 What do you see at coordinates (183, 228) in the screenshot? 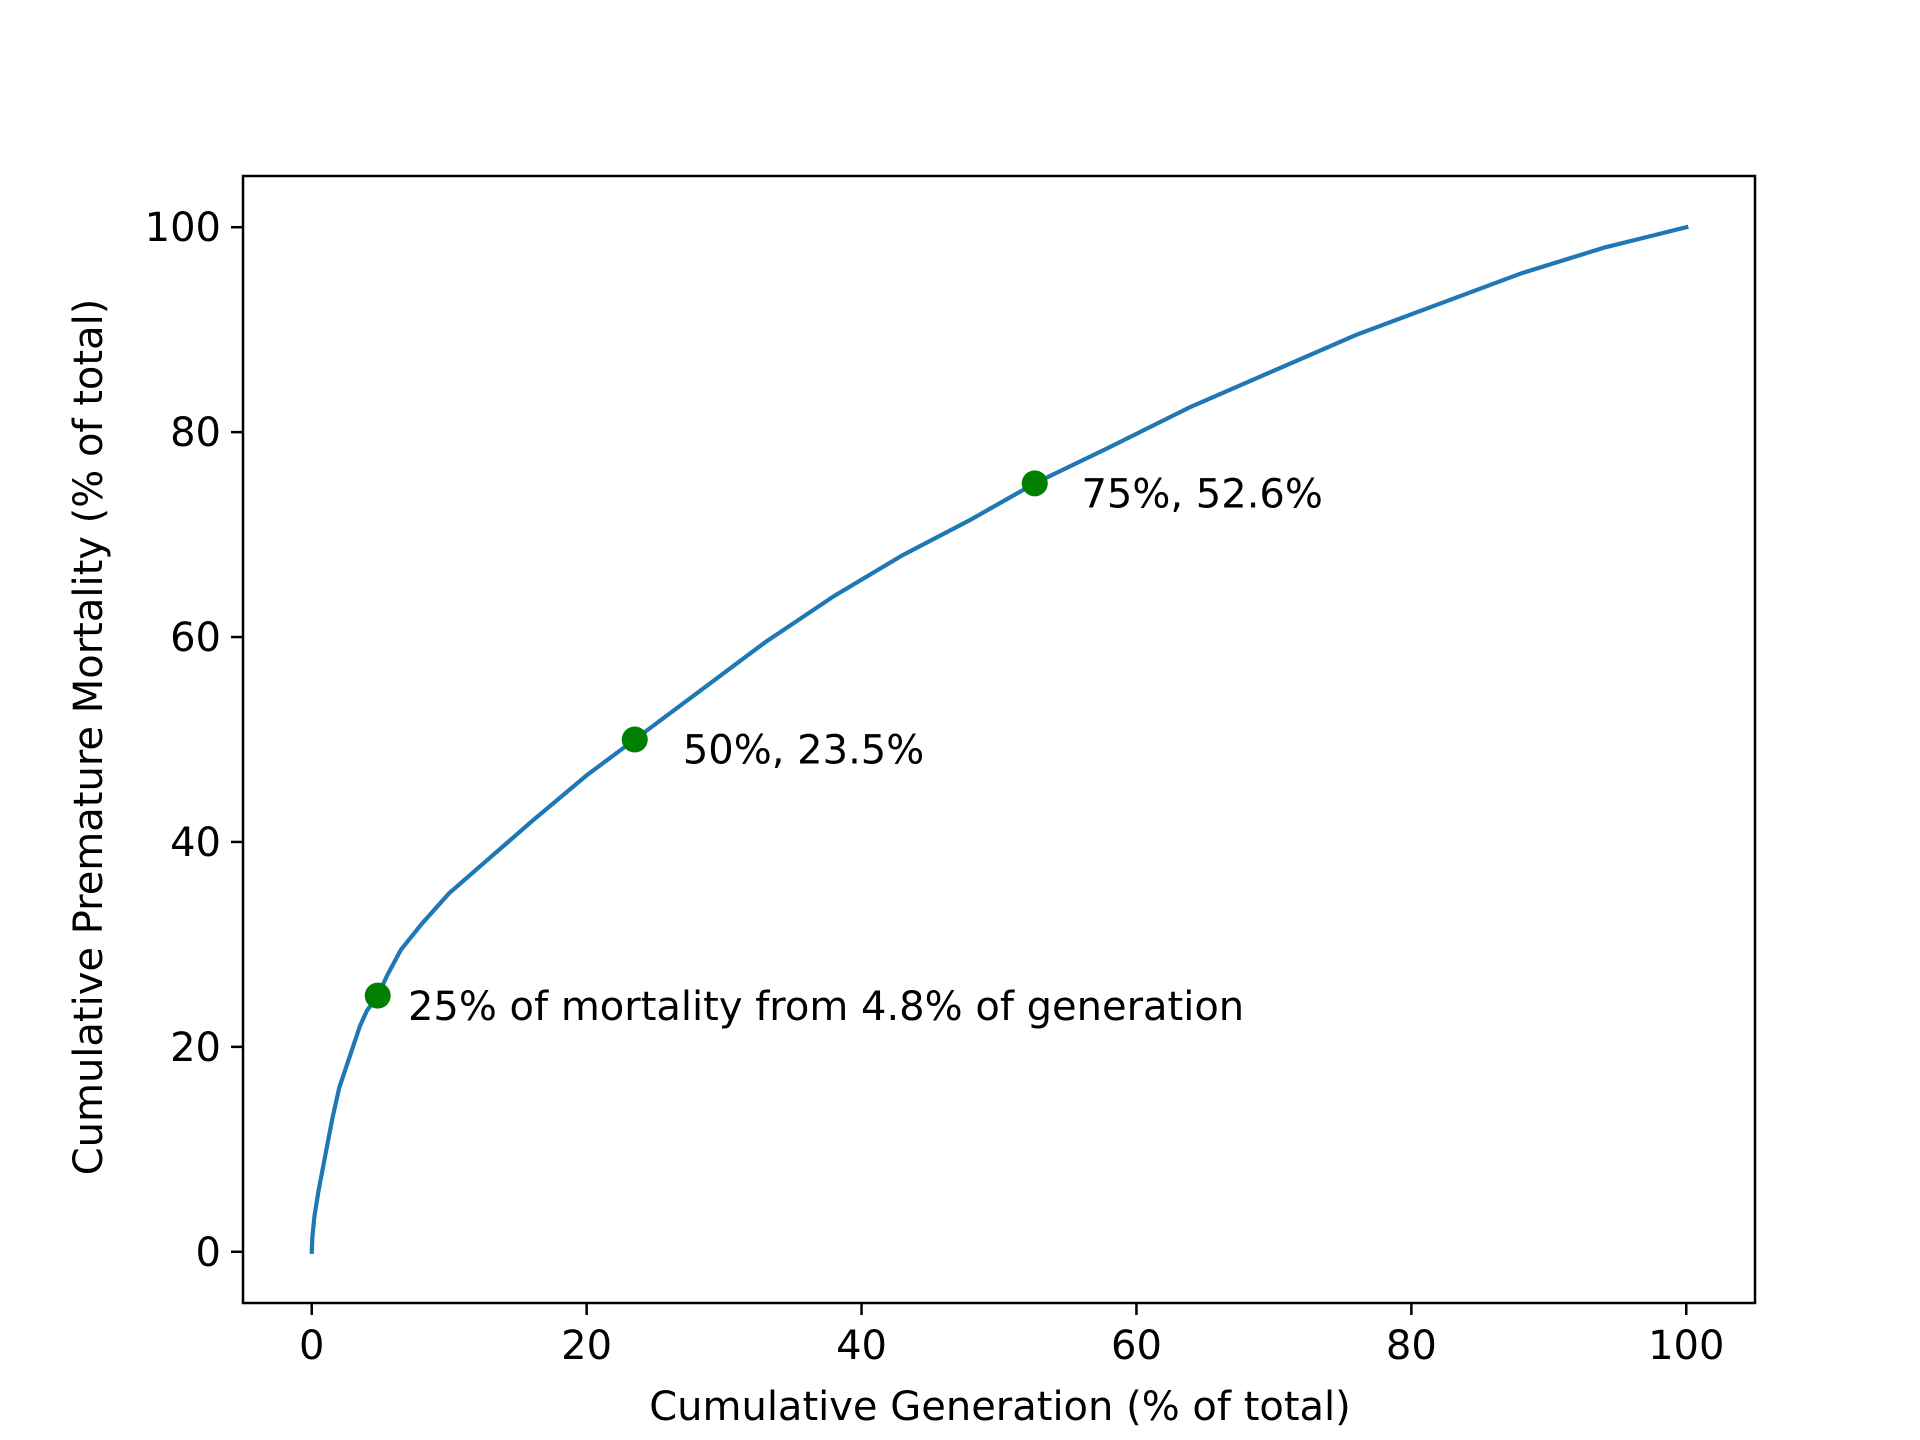
I see `y-tick-label-5: 100` at bounding box center [183, 228].